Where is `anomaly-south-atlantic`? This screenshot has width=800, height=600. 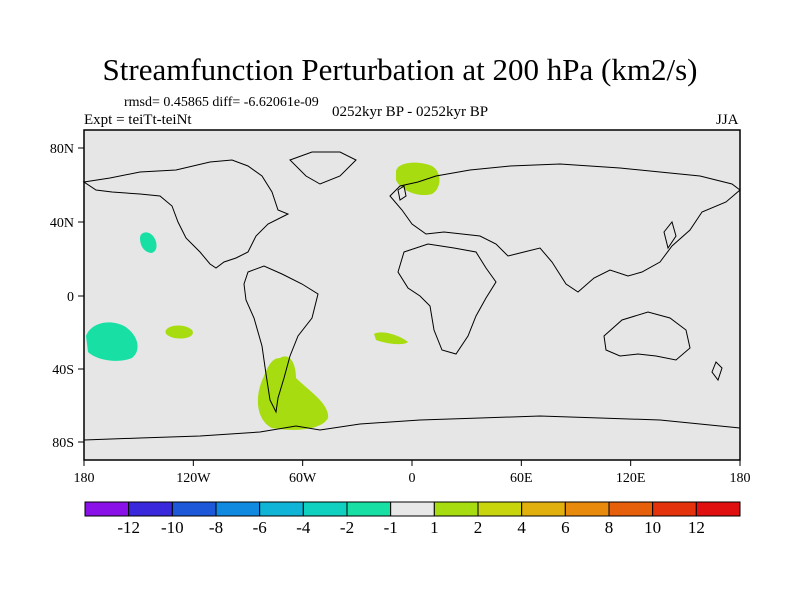 anomaly-south-atlantic is located at coordinates (391, 338).